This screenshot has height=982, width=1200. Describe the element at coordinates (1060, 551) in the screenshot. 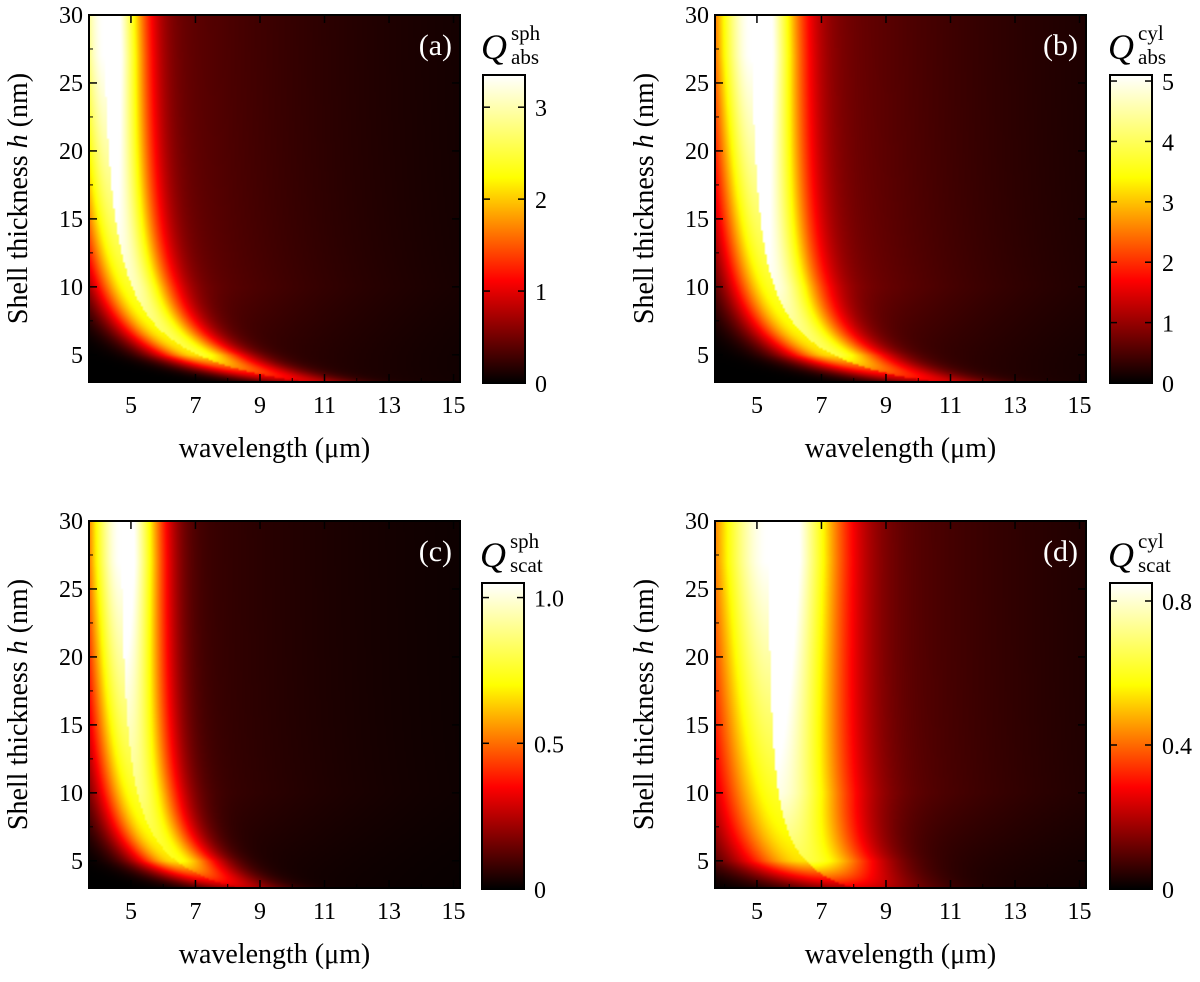

I see `panel-label: (d)` at that location.